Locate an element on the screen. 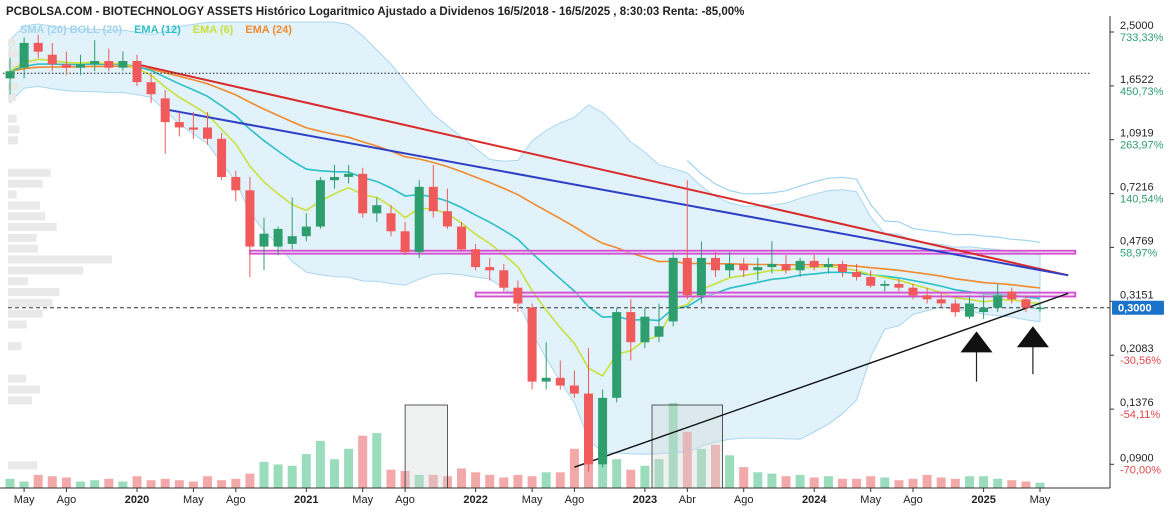 The height and width of the screenshot is (512, 1173). volume-profile is located at coordinates (60, 254).